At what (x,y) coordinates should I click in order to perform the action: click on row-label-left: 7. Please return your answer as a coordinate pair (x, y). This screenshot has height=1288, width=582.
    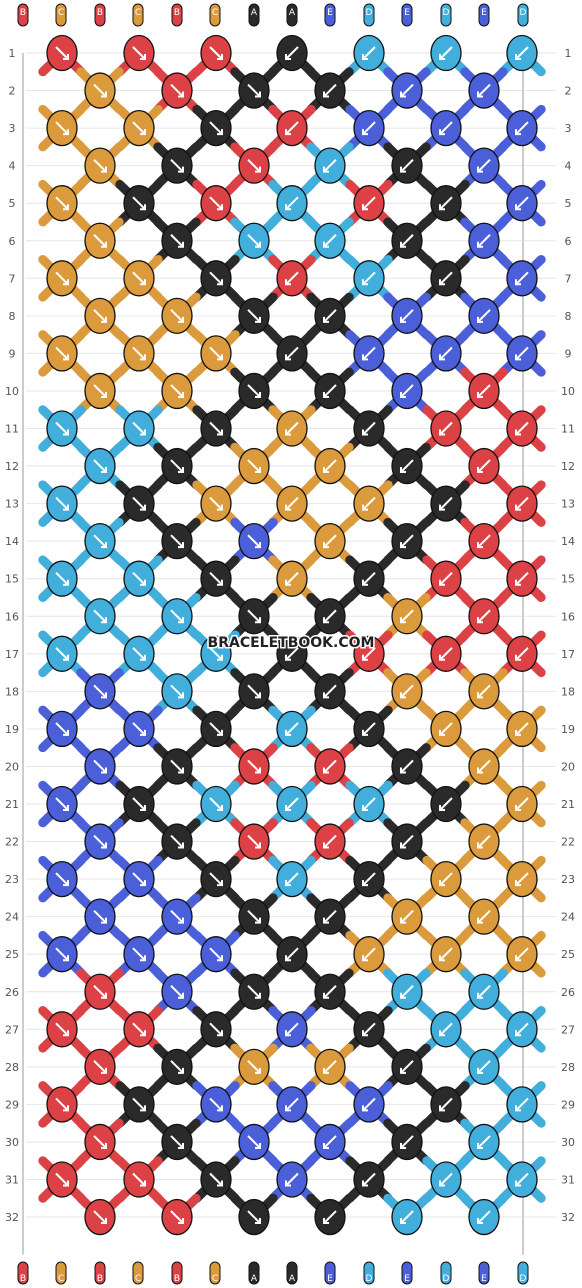
    Looking at the image, I should click on (12, 278).